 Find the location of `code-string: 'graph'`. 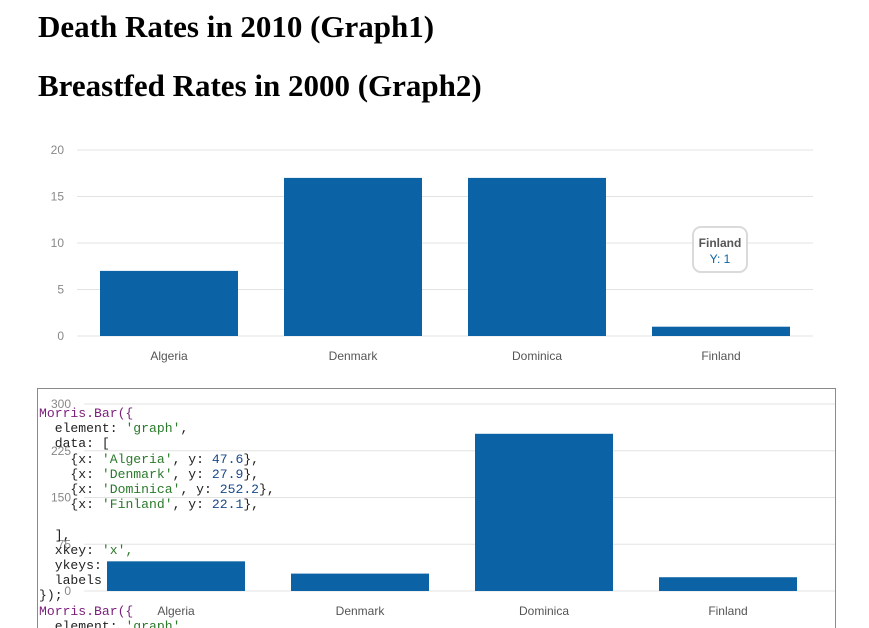

code-string: 'graph' is located at coordinates (153, 429).